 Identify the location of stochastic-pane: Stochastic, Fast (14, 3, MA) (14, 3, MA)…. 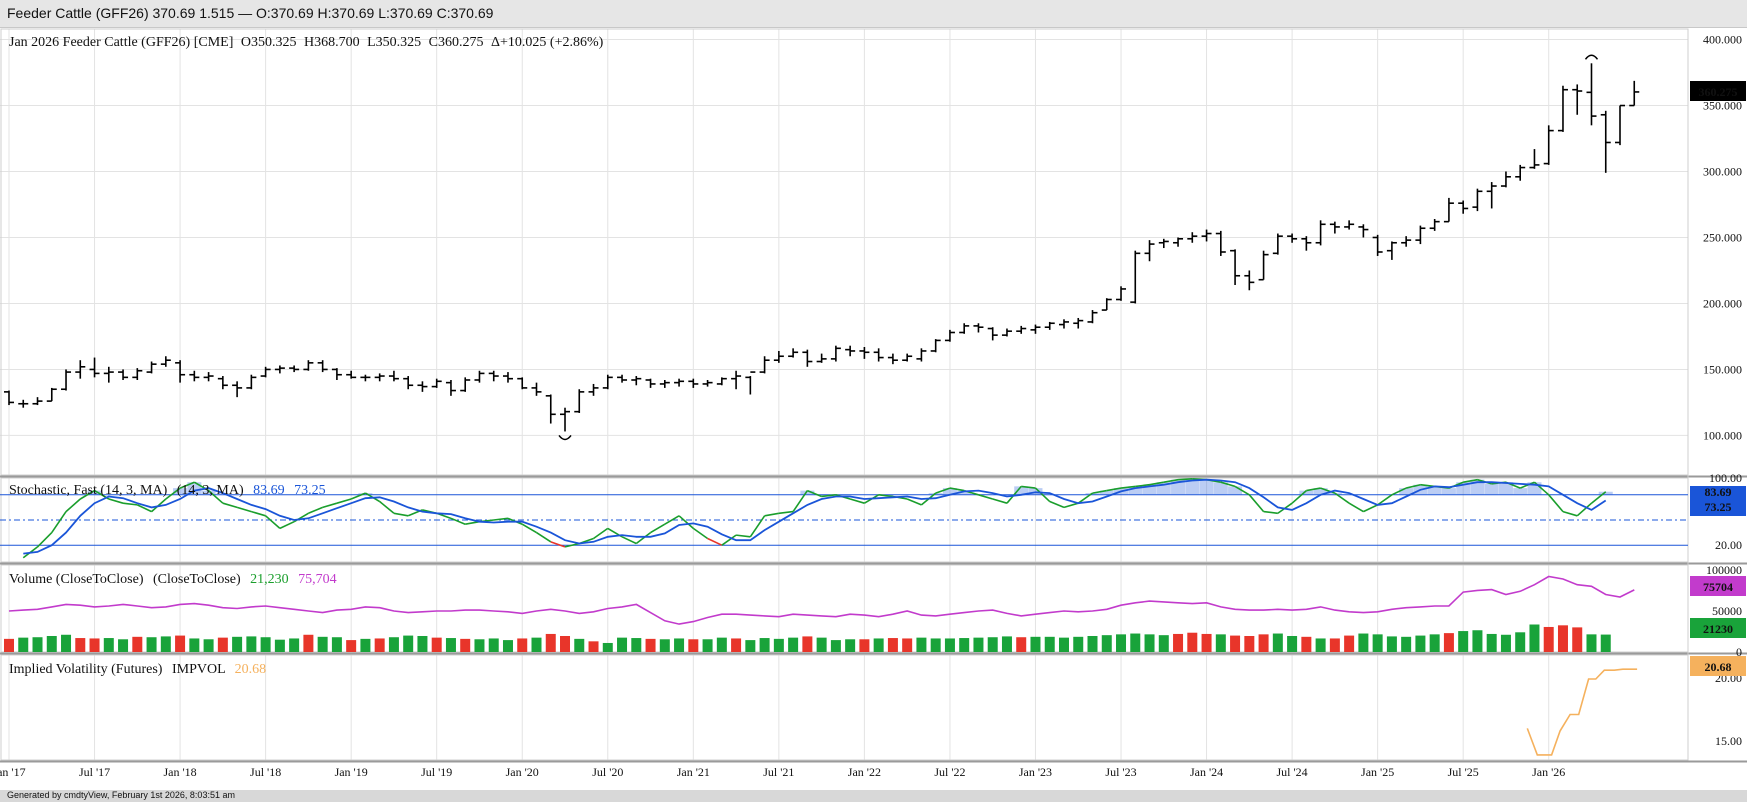
(873, 515).